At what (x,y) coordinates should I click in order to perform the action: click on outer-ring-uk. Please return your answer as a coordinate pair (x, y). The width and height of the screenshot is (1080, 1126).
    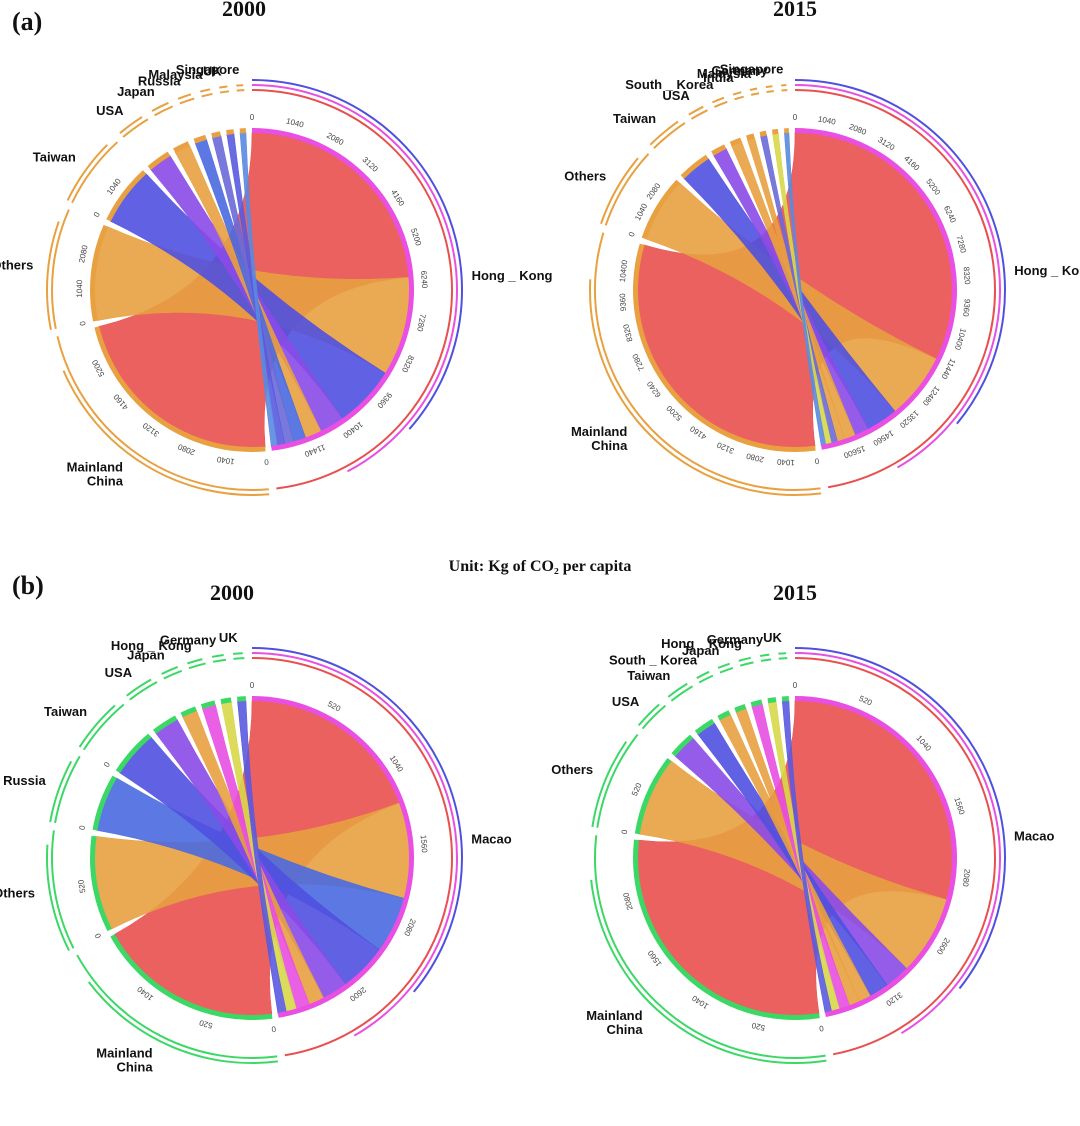
    Looking at the image, I should click on (783, 658).